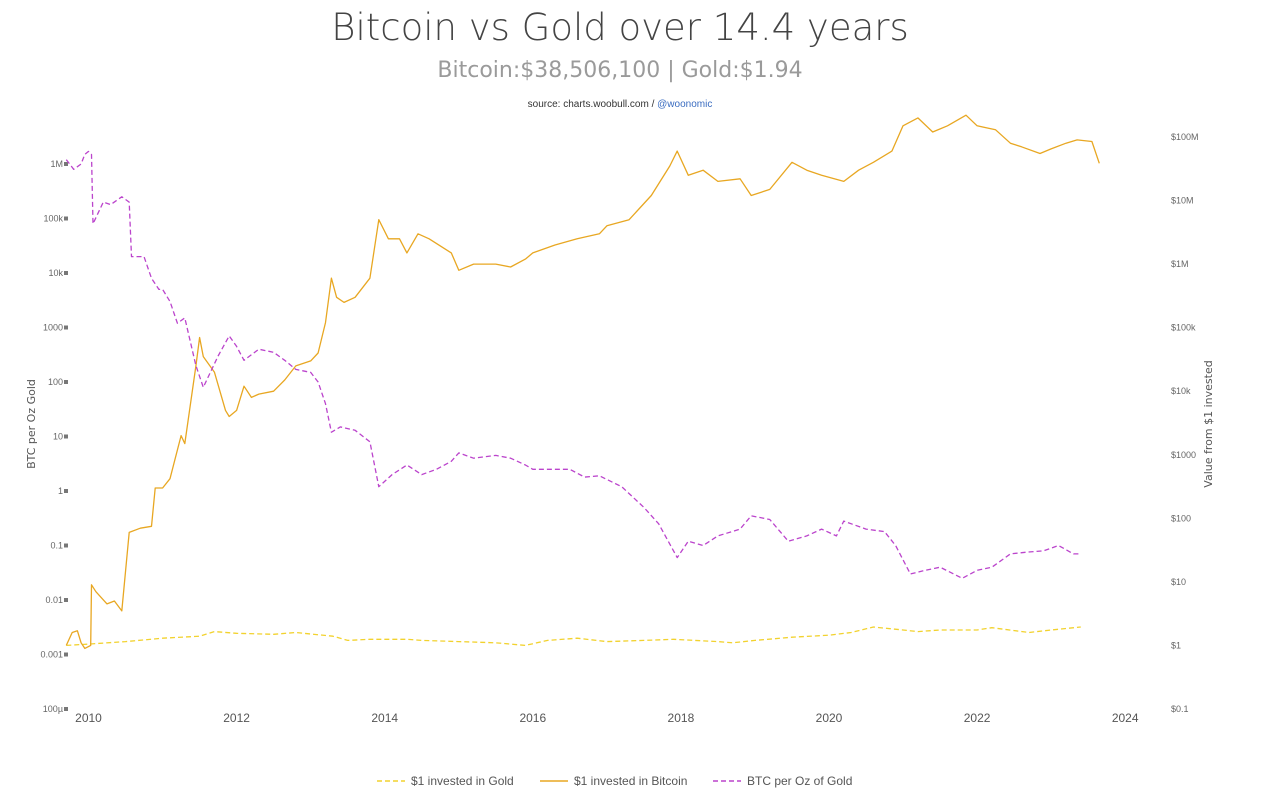 Image resolution: width=1267 pixels, height=807 pixels. Describe the element at coordinates (1208, 423) in the screenshot. I see `right-axis-title: Value from $1 invested` at that location.